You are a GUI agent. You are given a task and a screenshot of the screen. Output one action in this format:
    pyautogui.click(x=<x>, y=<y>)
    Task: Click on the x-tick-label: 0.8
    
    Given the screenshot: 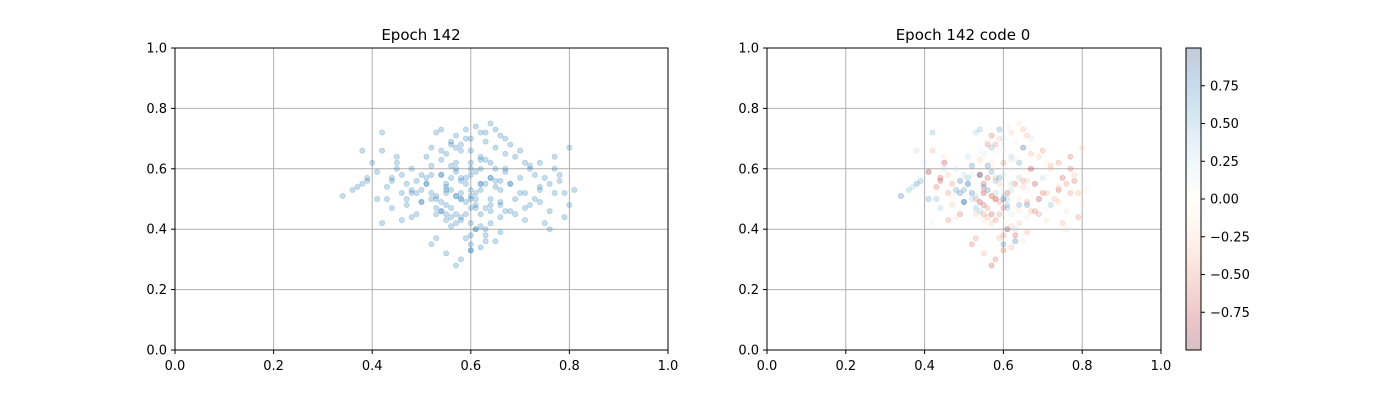 What is the action you would take?
    pyautogui.click(x=1082, y=366)
    